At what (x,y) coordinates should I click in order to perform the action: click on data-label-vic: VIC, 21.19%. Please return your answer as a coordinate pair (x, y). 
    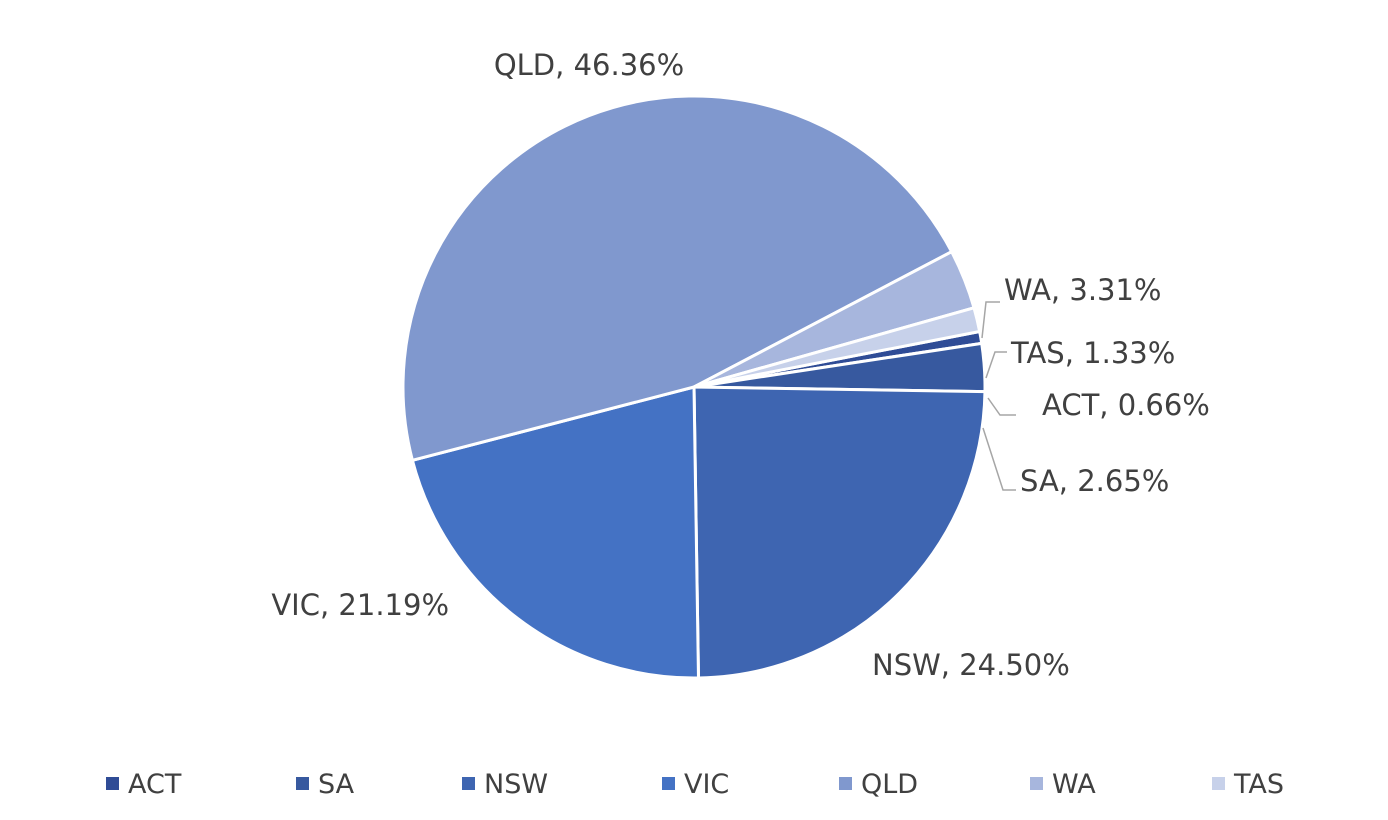
    Looking at the image, I should click on (360, 605).